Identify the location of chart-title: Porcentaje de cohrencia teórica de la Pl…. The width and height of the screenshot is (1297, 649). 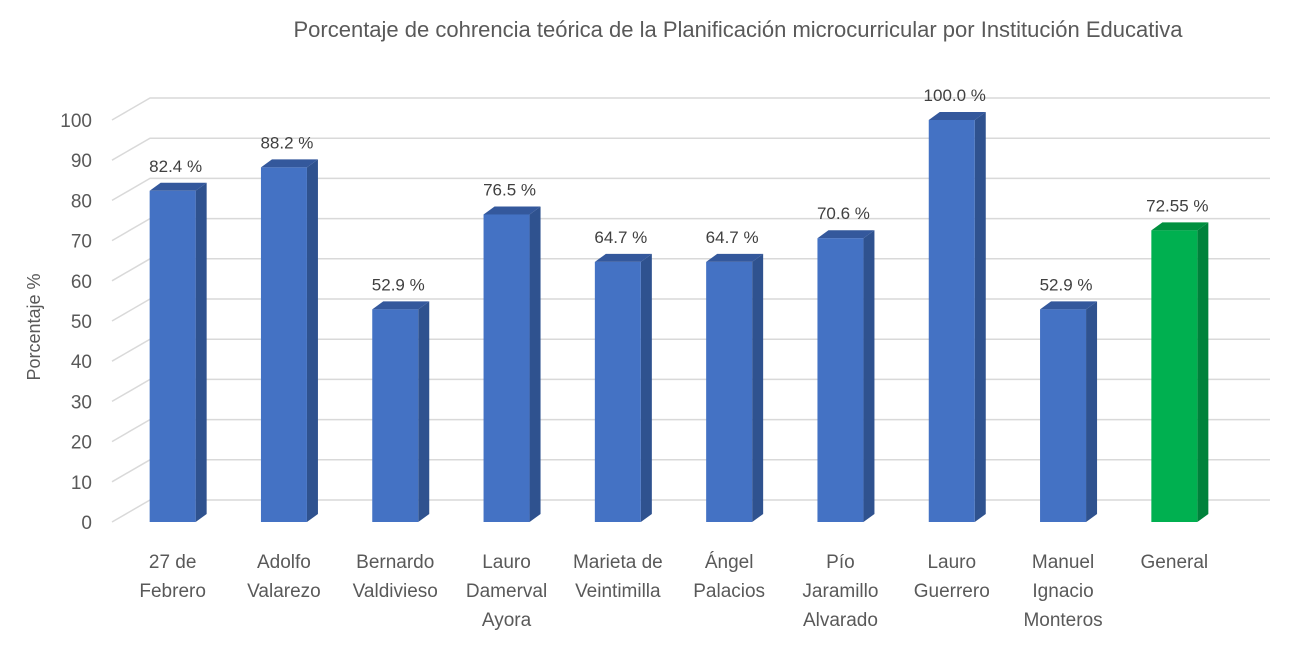
(738, 29).